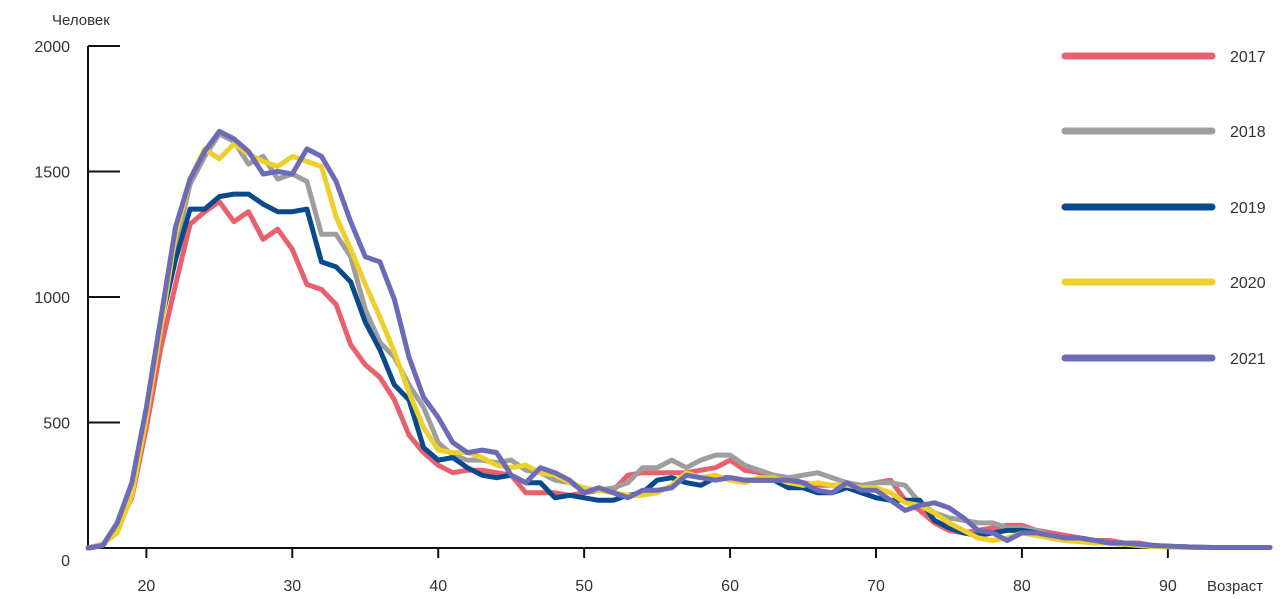 The height and width of the screenshot is (599, 1287). I want to click on x-tick-label: 40, so click(438, 586).